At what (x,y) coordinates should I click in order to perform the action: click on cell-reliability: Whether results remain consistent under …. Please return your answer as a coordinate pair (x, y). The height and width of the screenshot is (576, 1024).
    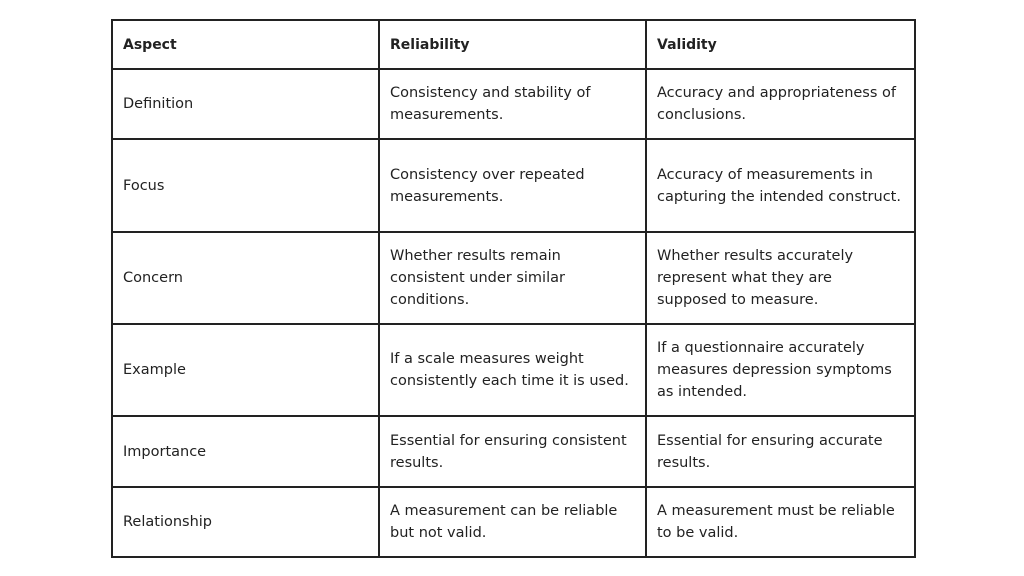
    Looking at the image, I should click on (512, 278).